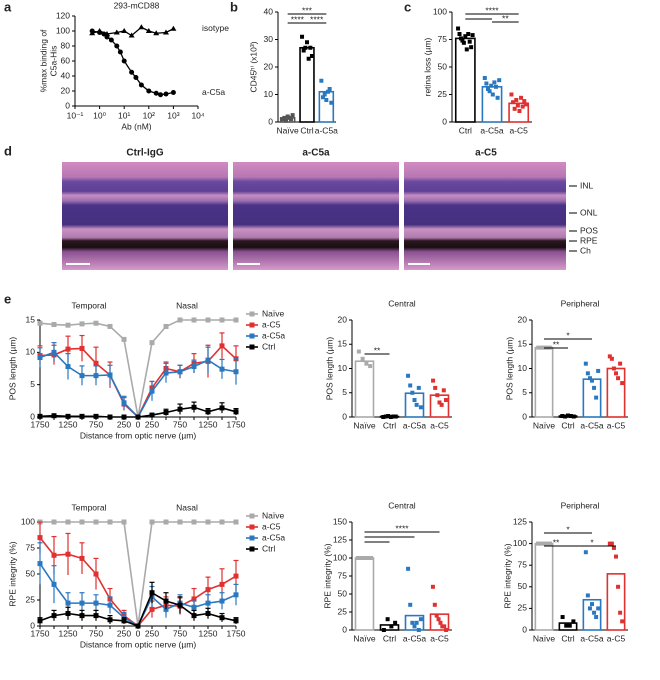 This screenshot has height=680, width=660. I want to click on x-tick-label: 10⁴, so click(197, 115).